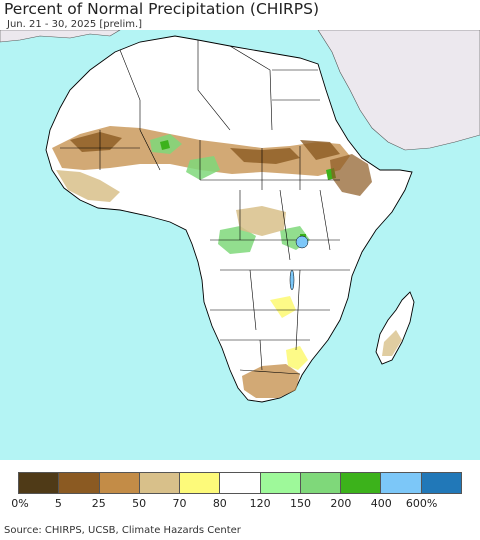 Image resolution: width=480 pixels, height=540 pixels. What do you see at coordinates (88, 186) in the screenshot?
I see `west-africa-coast-dry` at bounding box center [88, 186].